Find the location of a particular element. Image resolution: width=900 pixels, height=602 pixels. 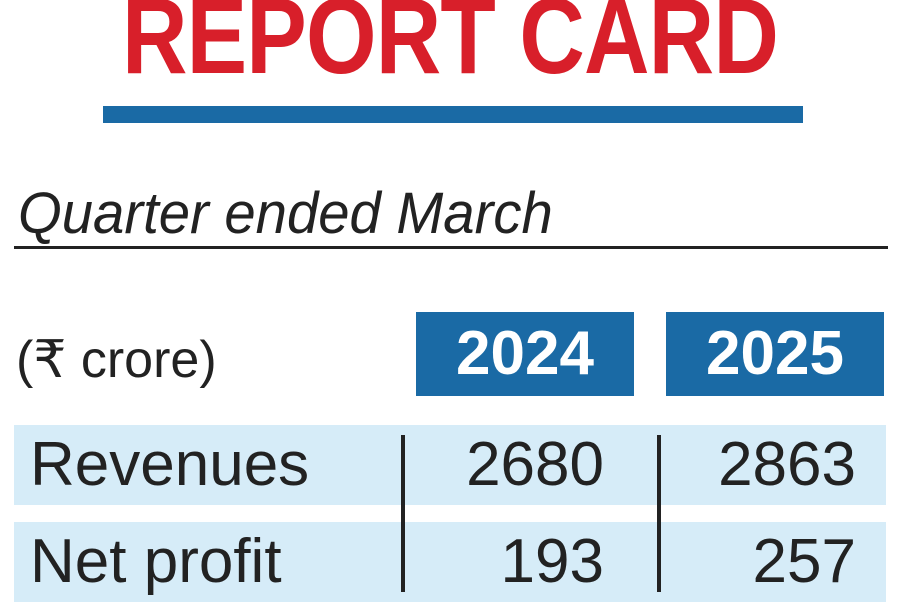

chart-title: REPORT CARD is located at coordinates (450, 48).